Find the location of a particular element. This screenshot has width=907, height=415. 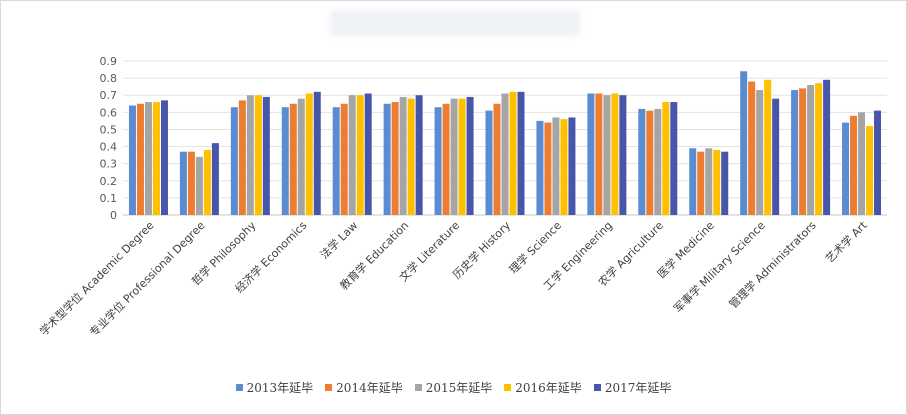

x-tick-label: 法学 Law is located at coordinates (338, 239).